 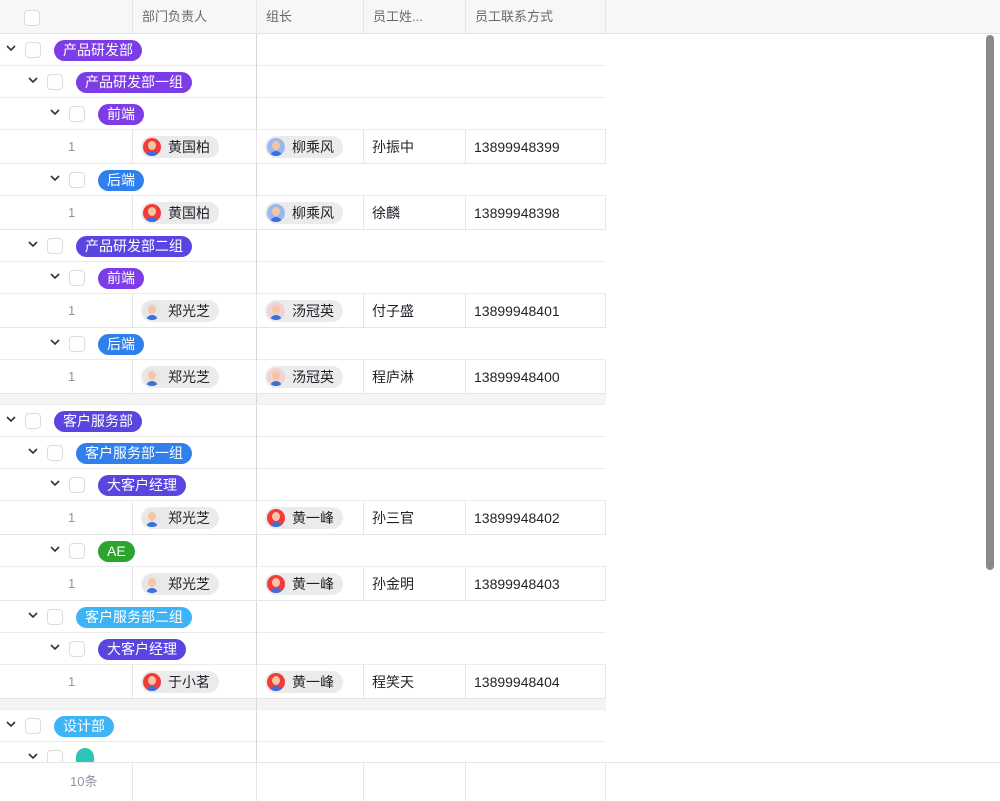 What do you see at coordinates (303, 617) in the screenshot?
I see `group-row: 客户服务部二组` at bounding box center [303, 617].